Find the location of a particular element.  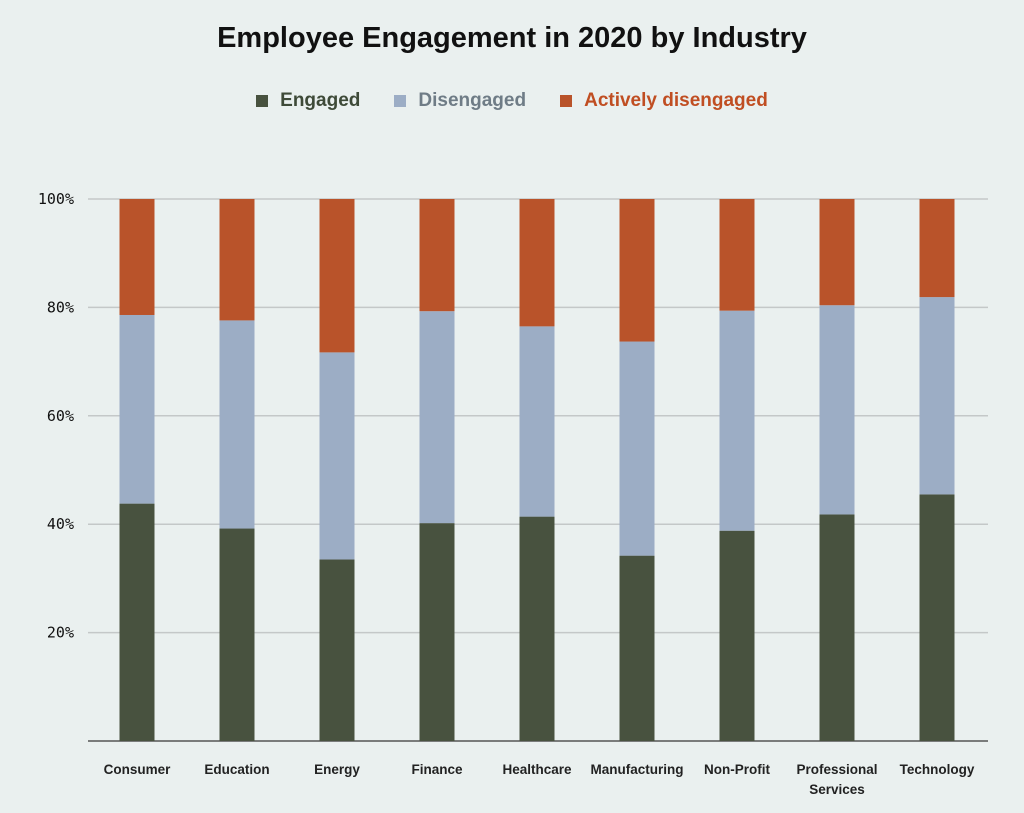

legend-item-disengaged: Disengaged is located at coordinates (460, 101).